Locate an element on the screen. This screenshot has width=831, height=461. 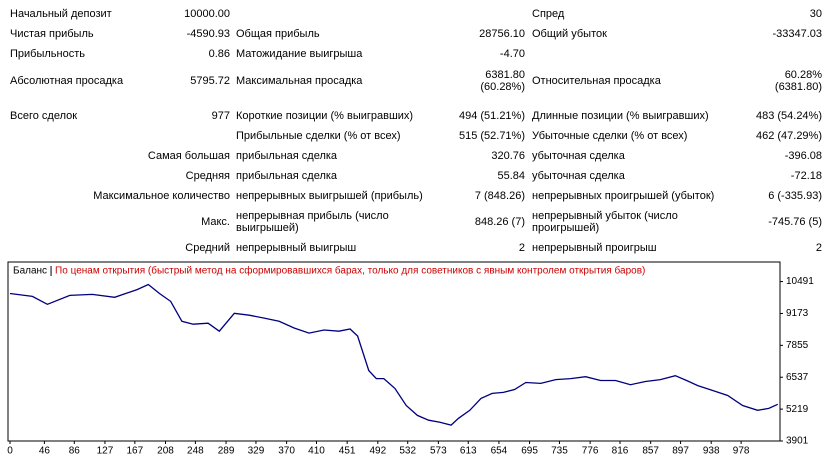
stat-value: -33347.03 is located at coordinates (797, 34).